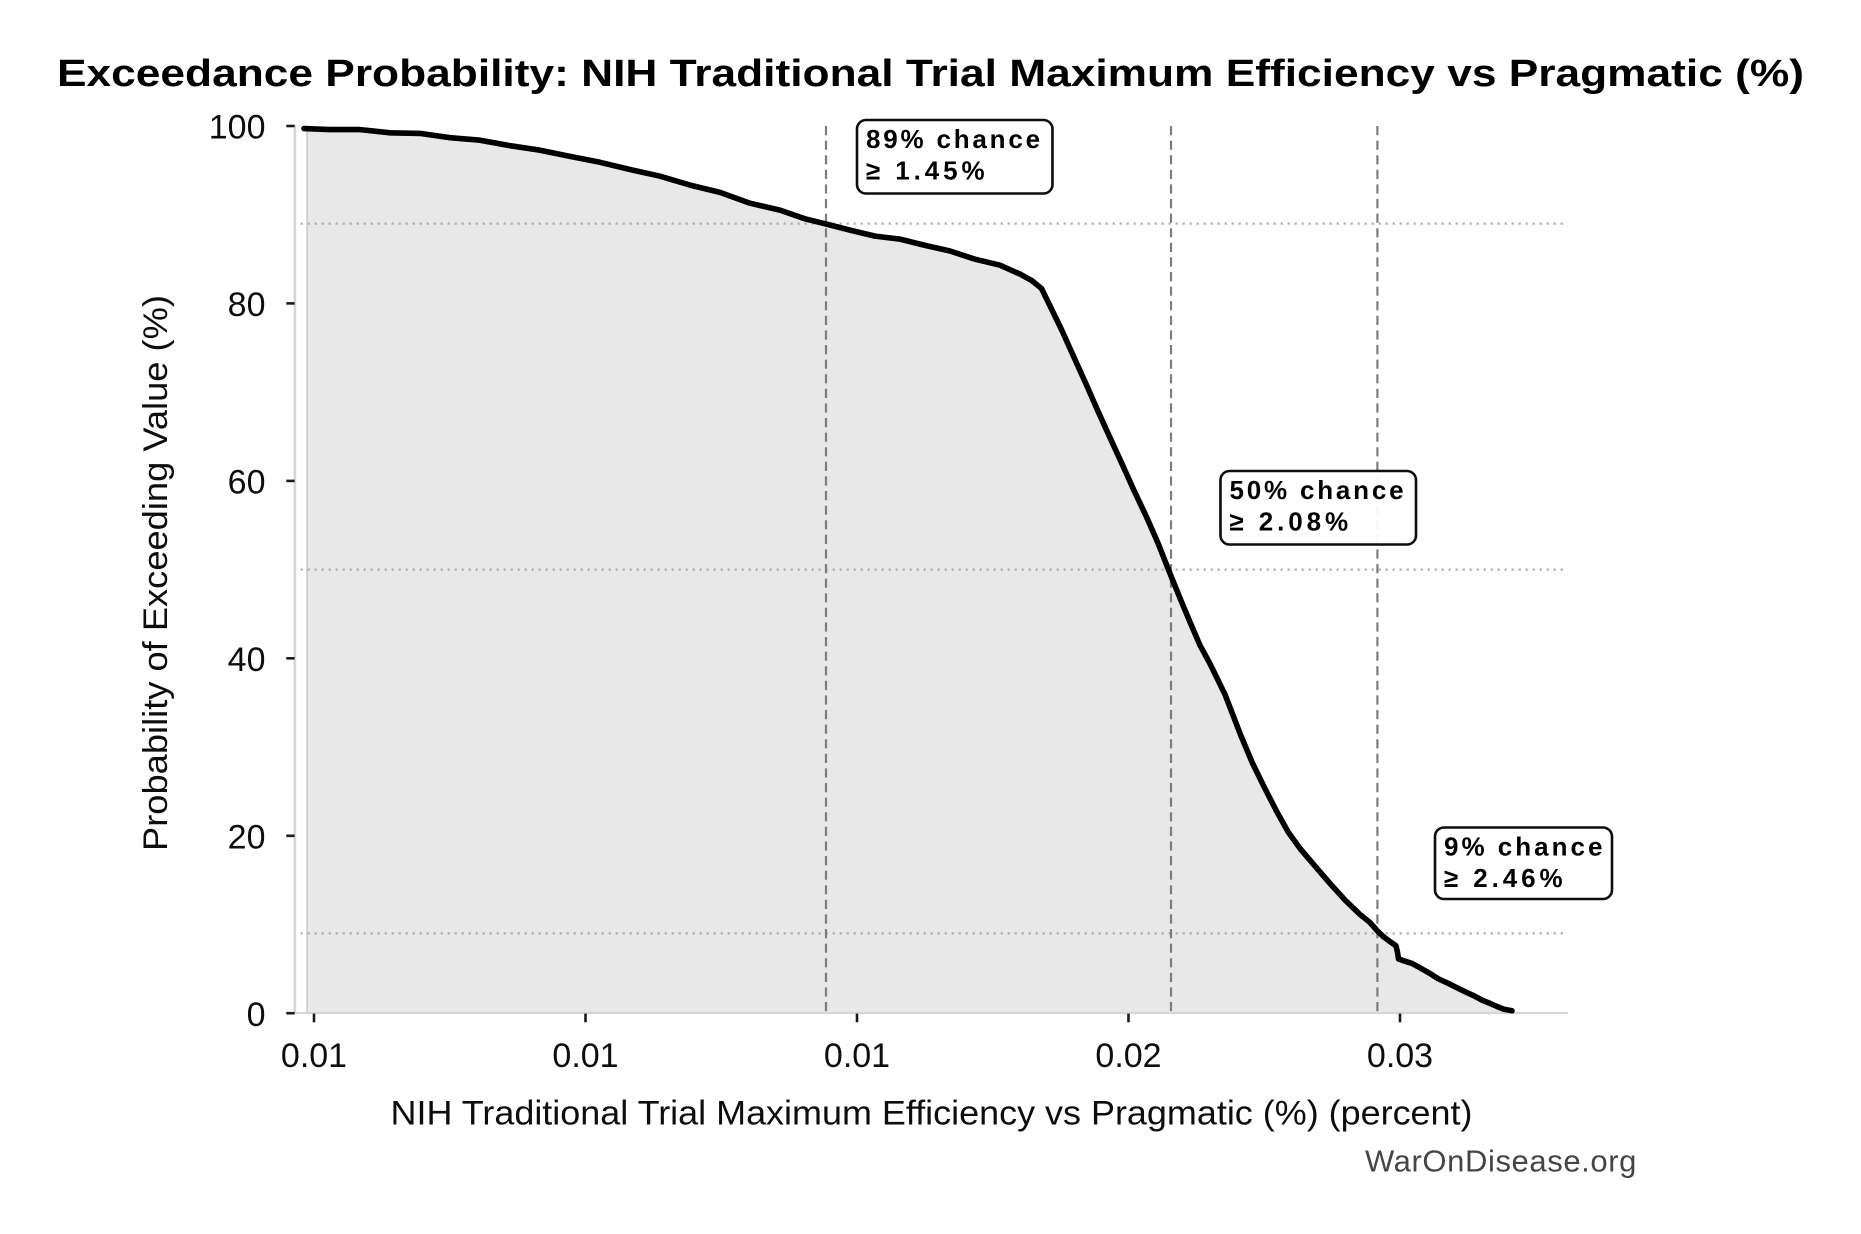  What do you see at coordinates (954, 139) in the screenshot?
I see `svg-text: 89% chance` at bounding box center [954, 139].